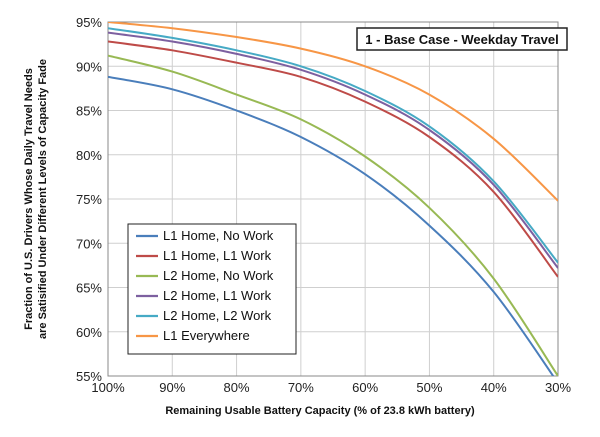 This screenshot has height=437, width=600. I want to click on chart-title: 1 - Base Case - Weekday Travel, so click(461, 39).